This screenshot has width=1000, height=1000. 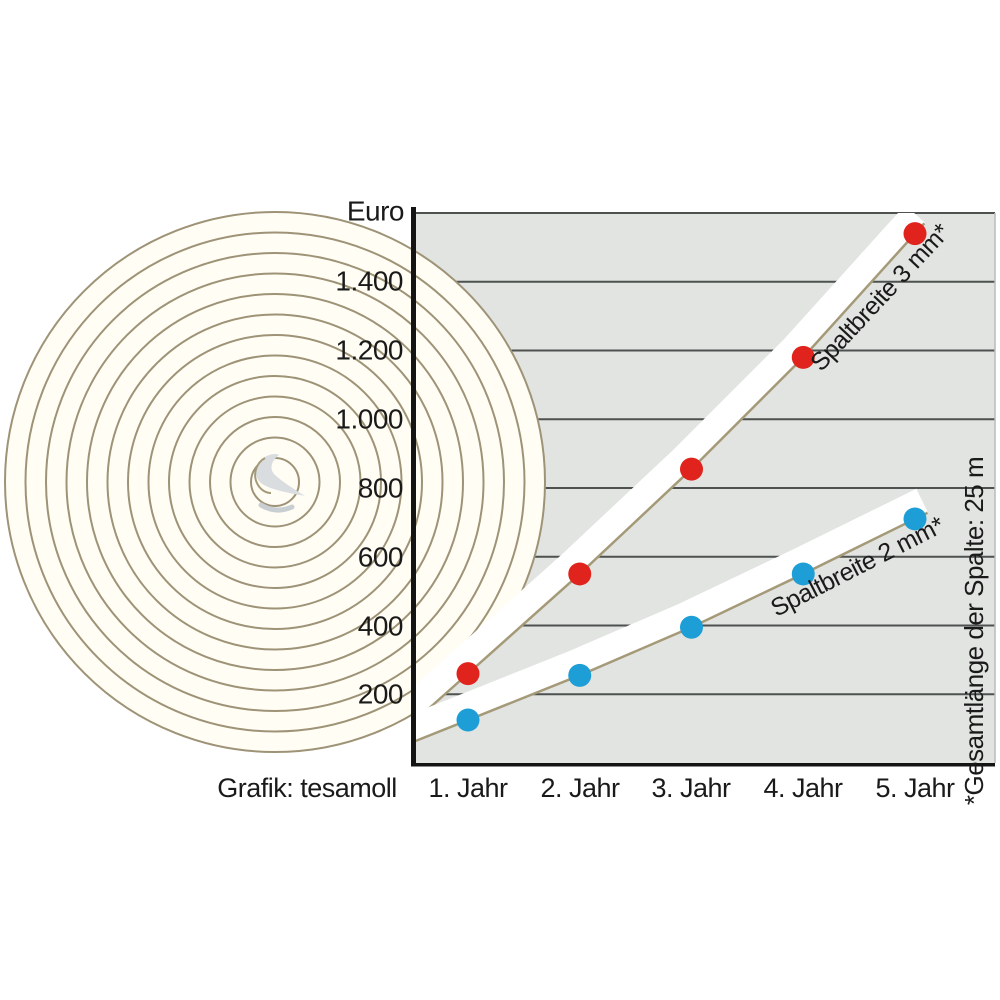 I want to click on x-tick-year5: 5. Jahr, so click(x=915, y=788).